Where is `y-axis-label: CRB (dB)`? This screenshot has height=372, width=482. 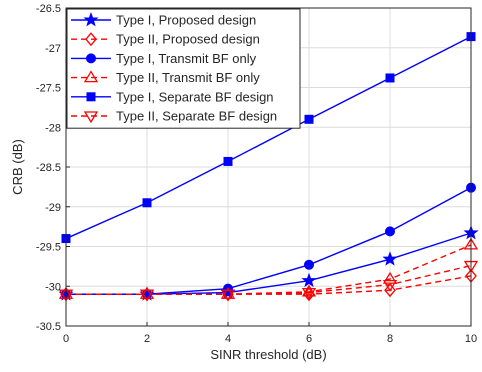
y-axis-label: CRB (dB) is located at coordinates (17, 167).